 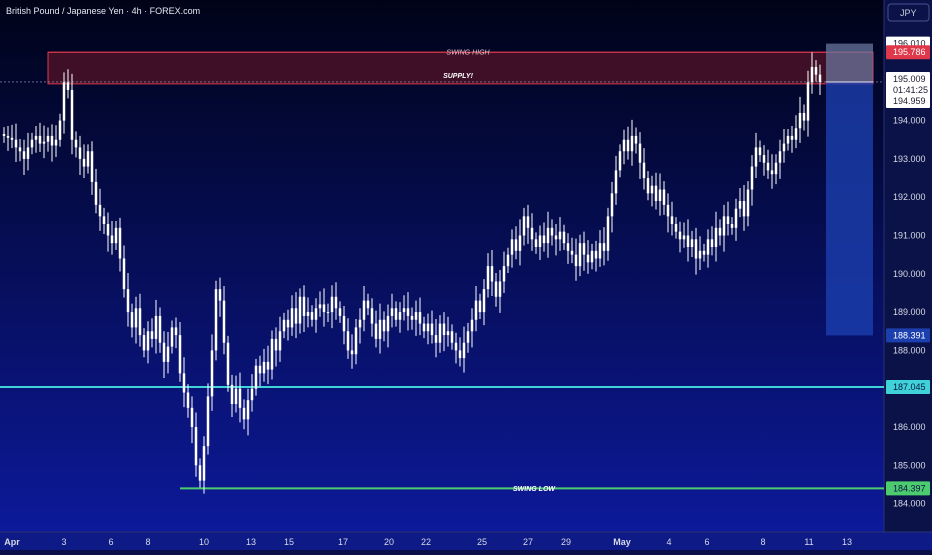 I want to click on x-tick-label: 6, so click(x=706, y=542).